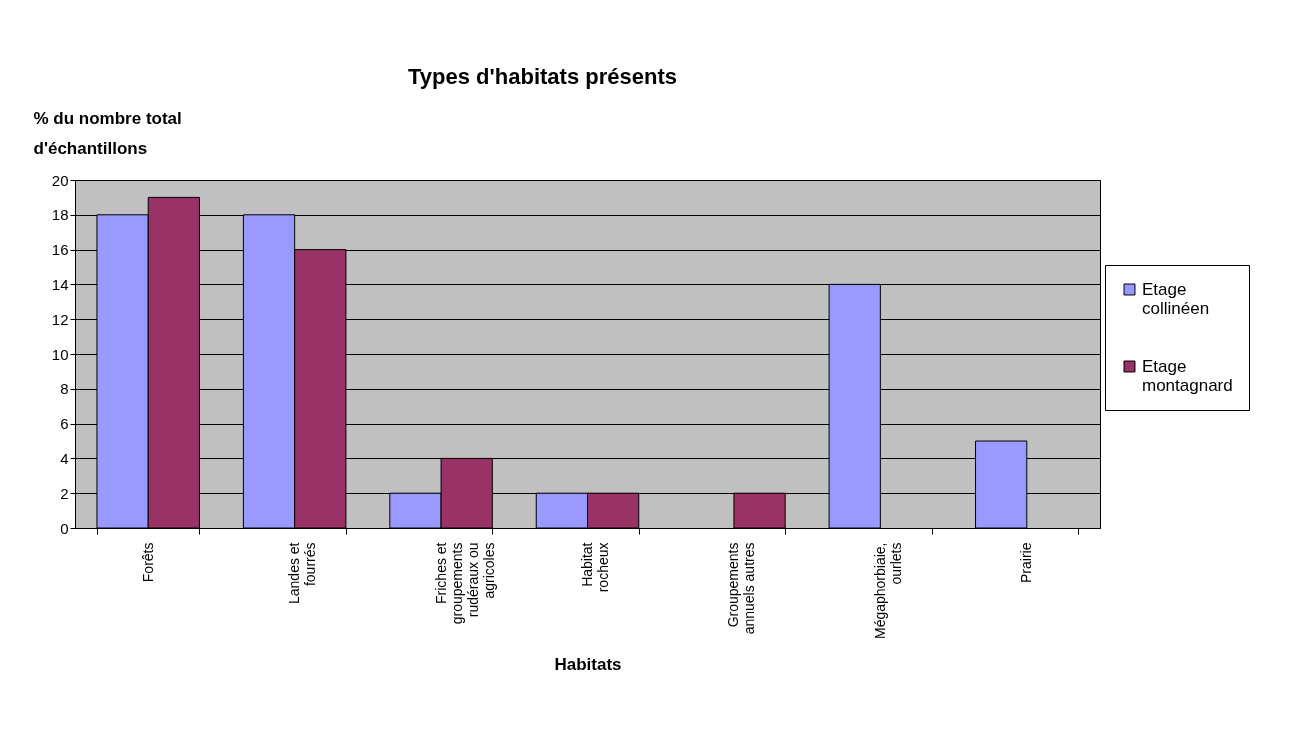  Describe the element at coordinates (1026, 562) in the screenshot. I see `x-tick-label: Prairie` at that location.